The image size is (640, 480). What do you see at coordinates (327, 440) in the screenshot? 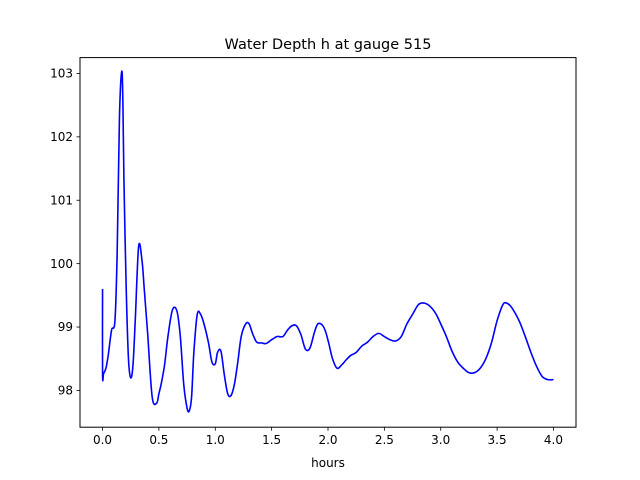
I see `x-tick-label: 2.0` at bounding box center [327, 440].